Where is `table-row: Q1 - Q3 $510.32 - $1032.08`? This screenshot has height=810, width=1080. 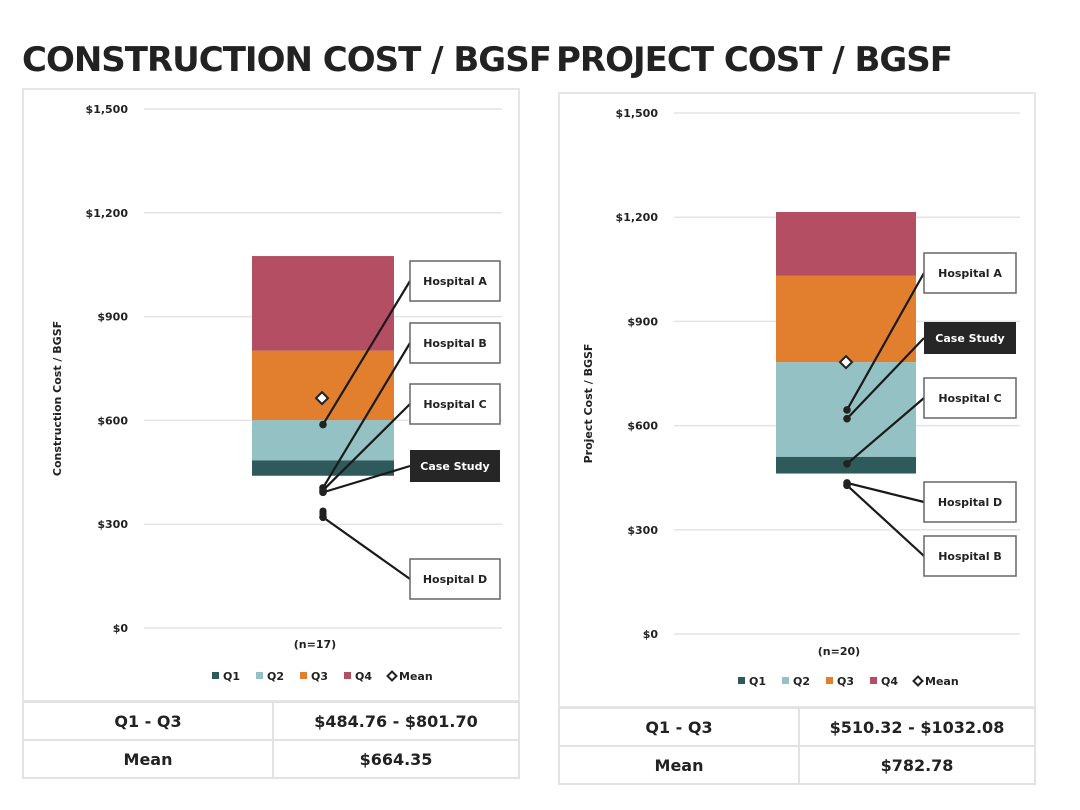
table-row: Q1 - Q3 $510.32 - $1032.08 is located at coordinates (797, 727).